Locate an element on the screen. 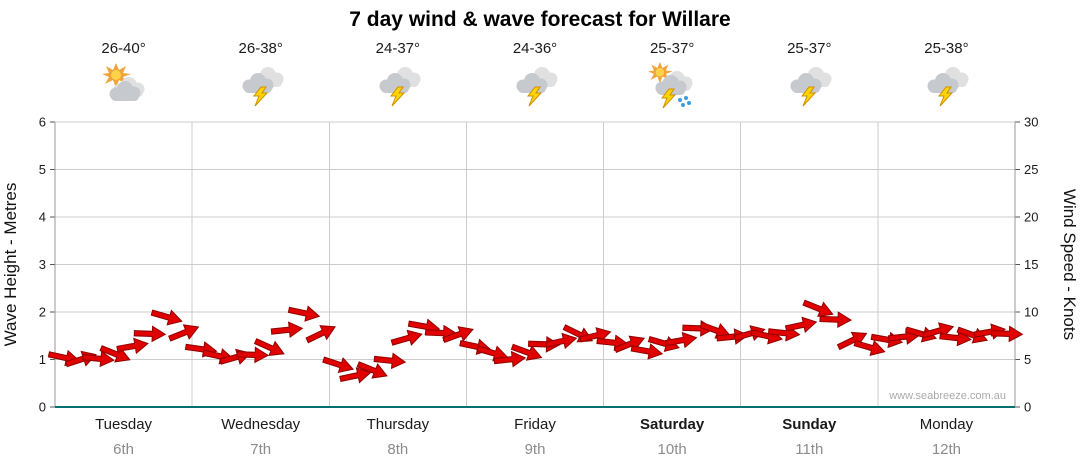 The image size is (1080, 475). left-axis-label: Wave Height - Metres is located at coordinates (10, 265).